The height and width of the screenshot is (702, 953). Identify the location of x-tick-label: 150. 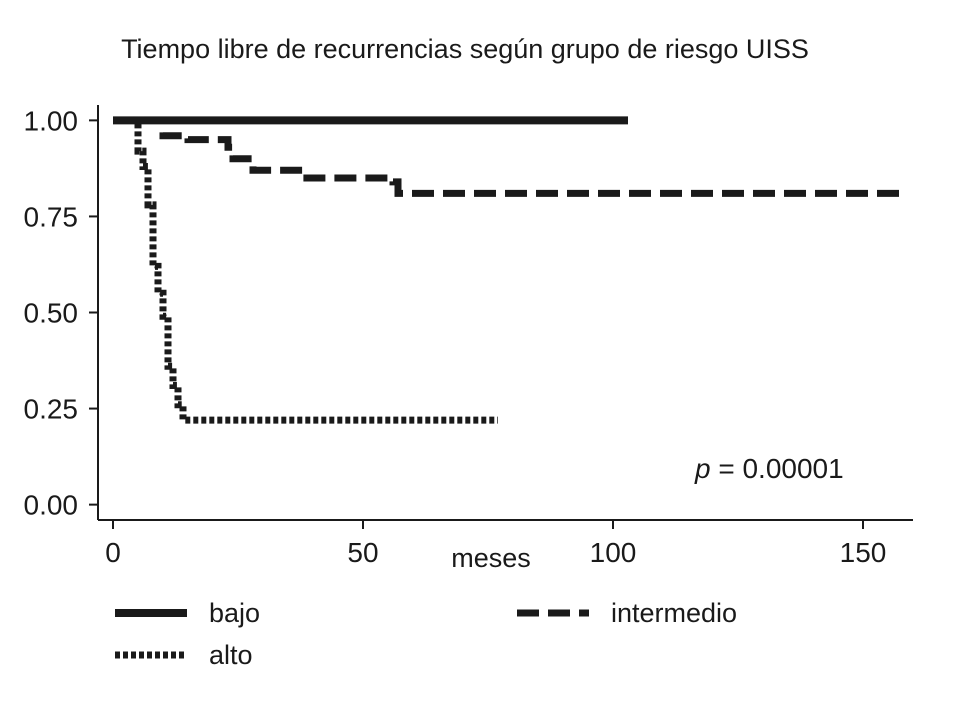
(863, 552).